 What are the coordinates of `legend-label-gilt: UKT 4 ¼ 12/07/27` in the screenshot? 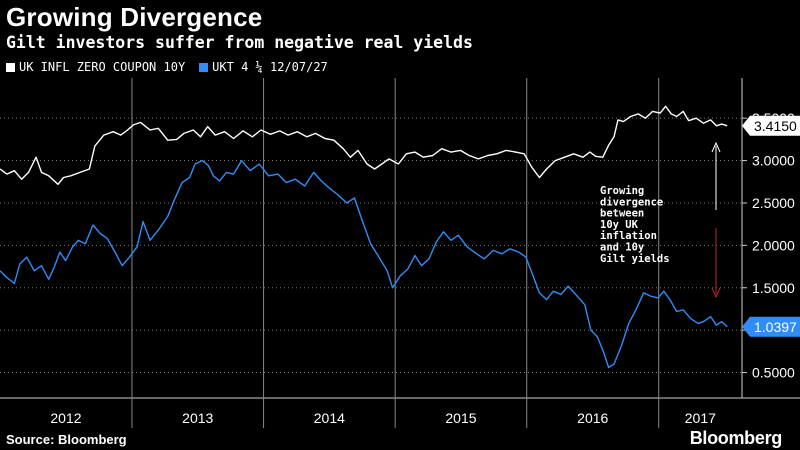 It's located at (270, 67).